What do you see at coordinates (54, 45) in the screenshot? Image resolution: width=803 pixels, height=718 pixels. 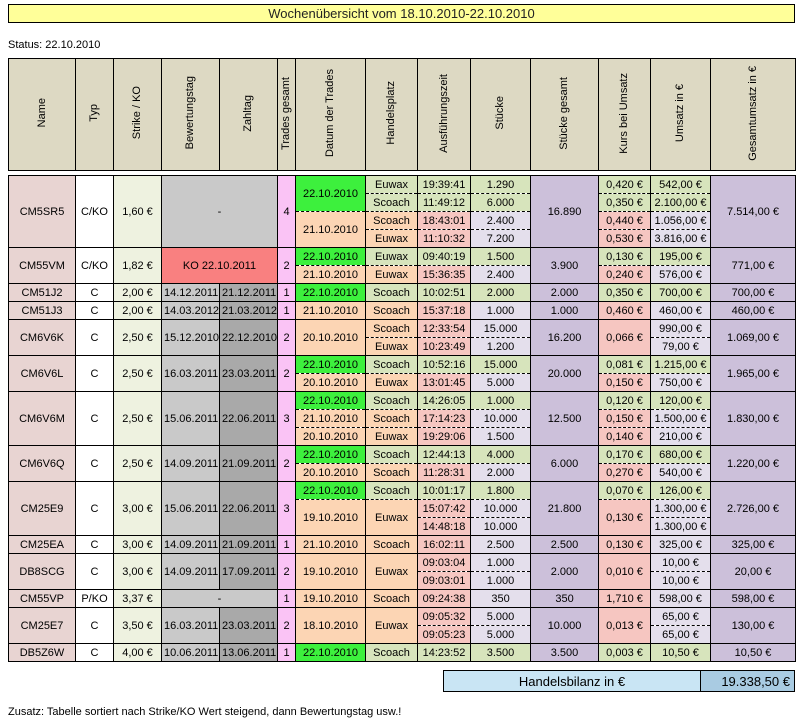 I see `status-text: Status: 22.10.2010` at bounding box center [54, 45].